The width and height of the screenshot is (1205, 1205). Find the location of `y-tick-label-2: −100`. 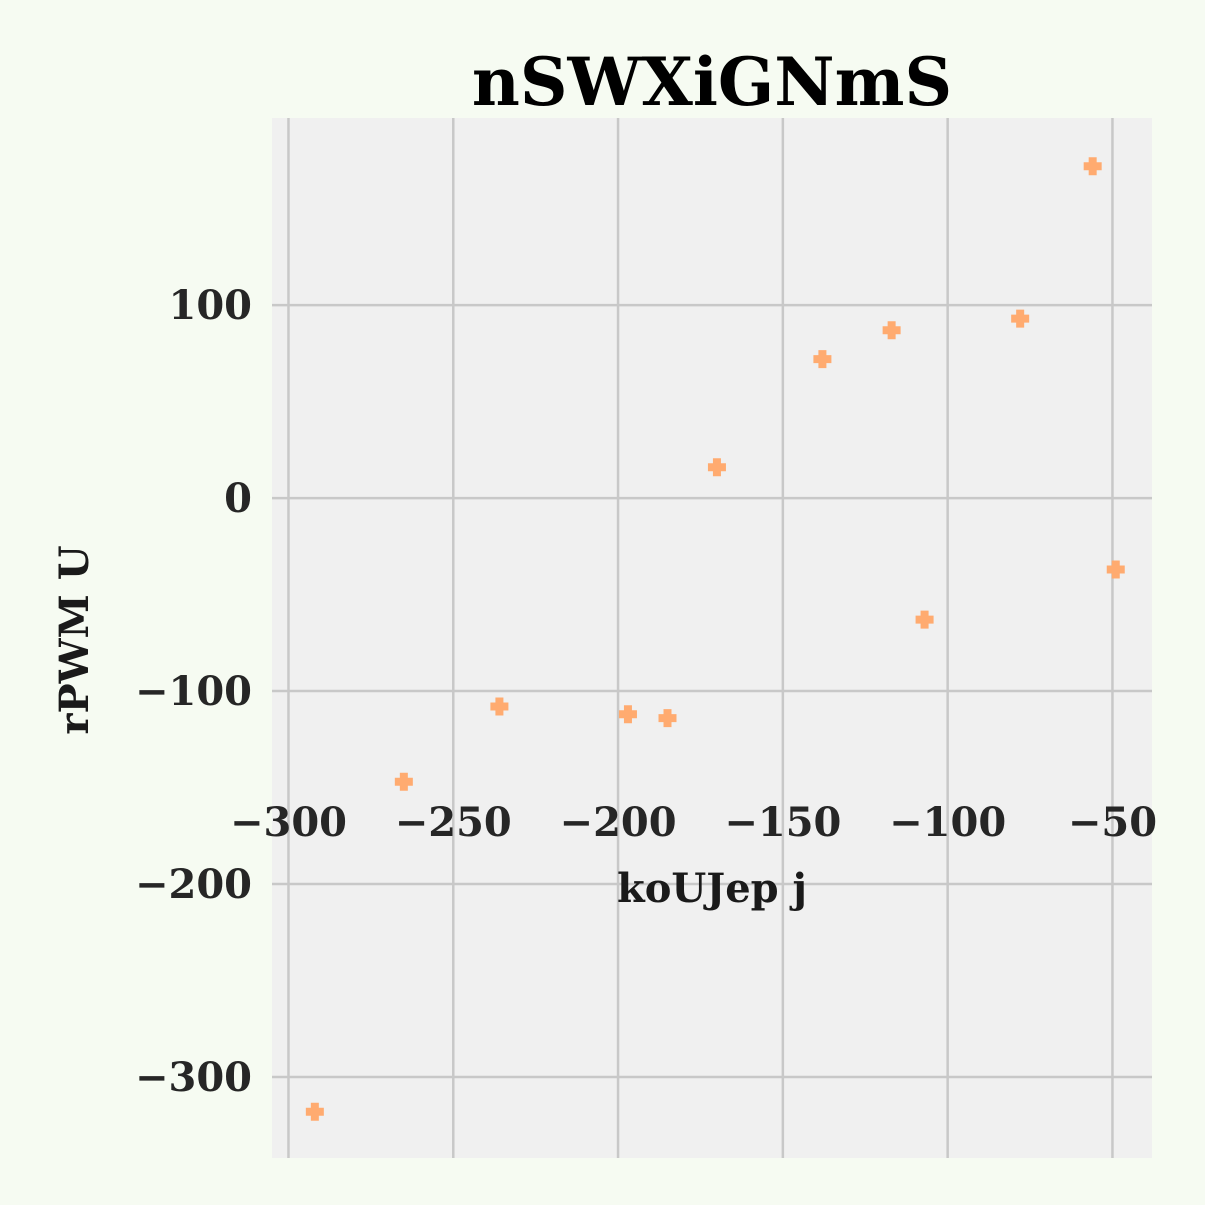

y-tick-label-2: −100 is located at coordinates (193, 691).